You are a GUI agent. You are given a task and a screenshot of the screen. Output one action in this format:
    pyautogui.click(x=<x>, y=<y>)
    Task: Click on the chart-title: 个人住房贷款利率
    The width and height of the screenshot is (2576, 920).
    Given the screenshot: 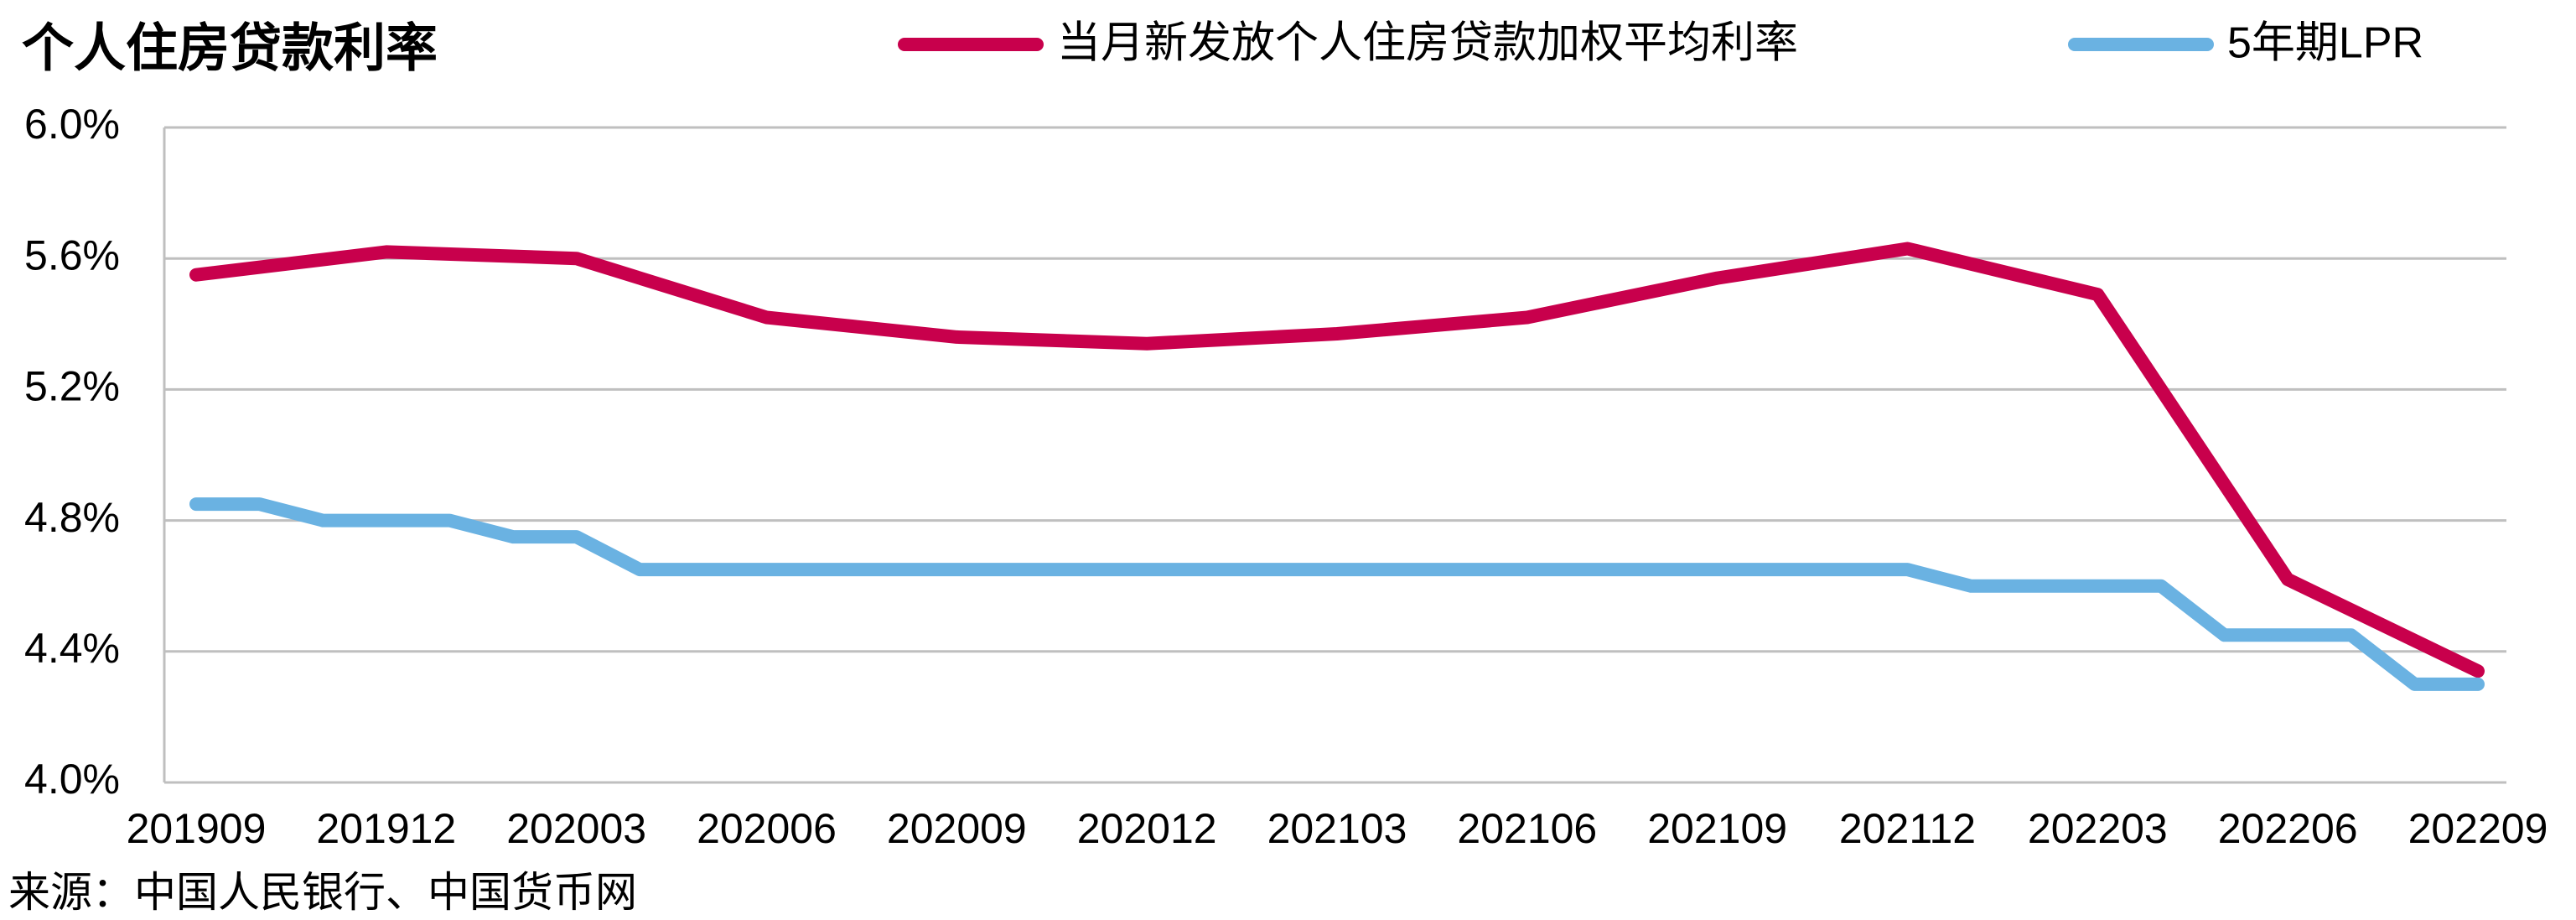 What is the action you would take?
    pyautogui.click(x=230, y=48)
    